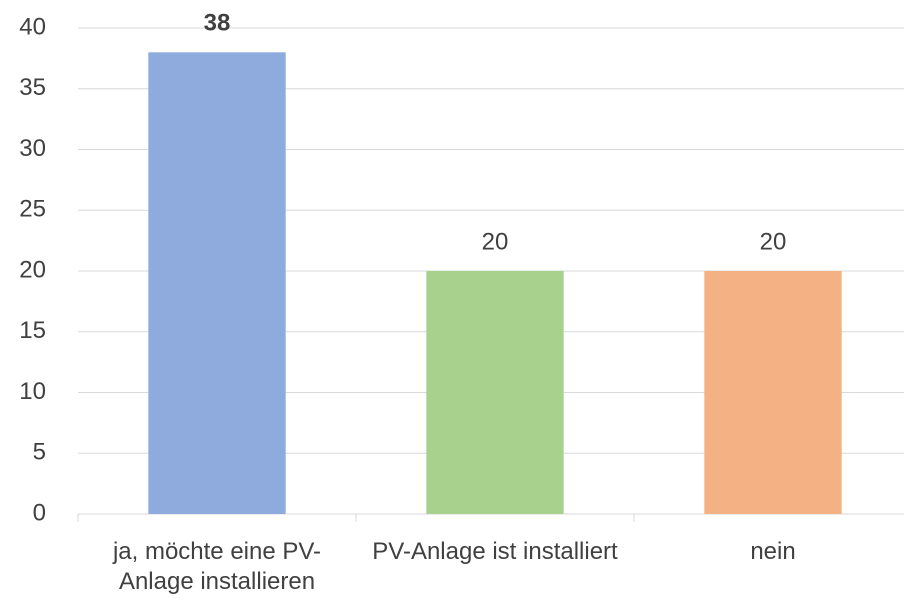 This screenshot has width=904, height=609. What do you see at coordinates (32, 269) in the screenshot?
I see `y-tick-label: 20` at bounding box center [32, 269].